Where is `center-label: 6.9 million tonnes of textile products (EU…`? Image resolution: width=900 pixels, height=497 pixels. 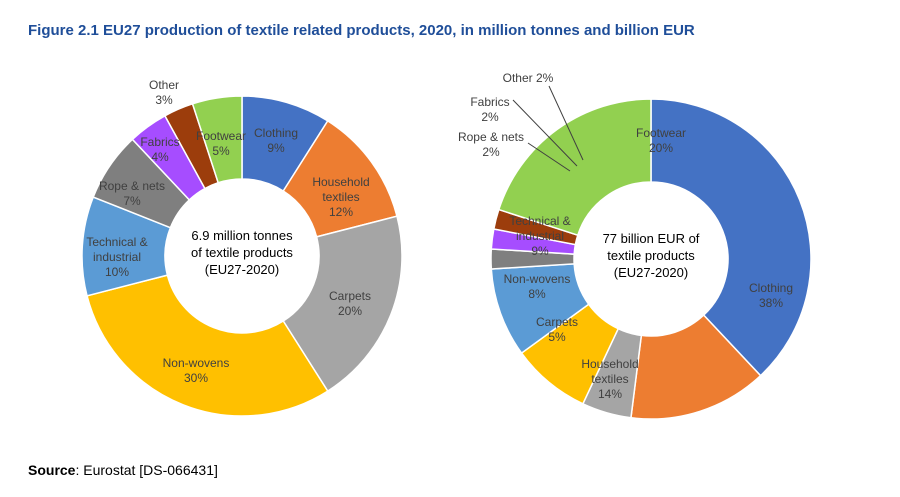 center-label: 6.9 million tonnes of textile products (EU… is located at coordinates (242, 252).